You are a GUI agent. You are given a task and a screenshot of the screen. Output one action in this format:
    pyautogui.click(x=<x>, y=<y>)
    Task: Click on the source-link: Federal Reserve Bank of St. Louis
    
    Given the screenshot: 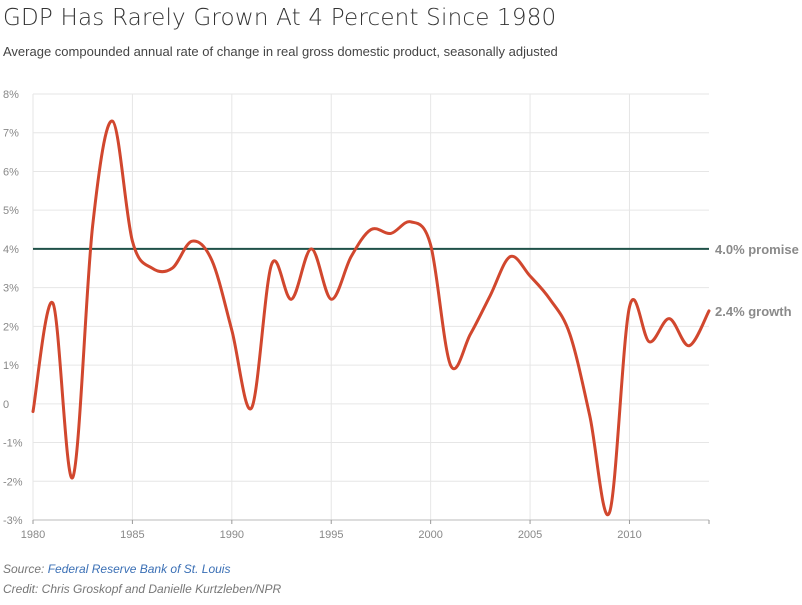 What is the action you would take?
    pyautogui.click(x=139, y=569)
    